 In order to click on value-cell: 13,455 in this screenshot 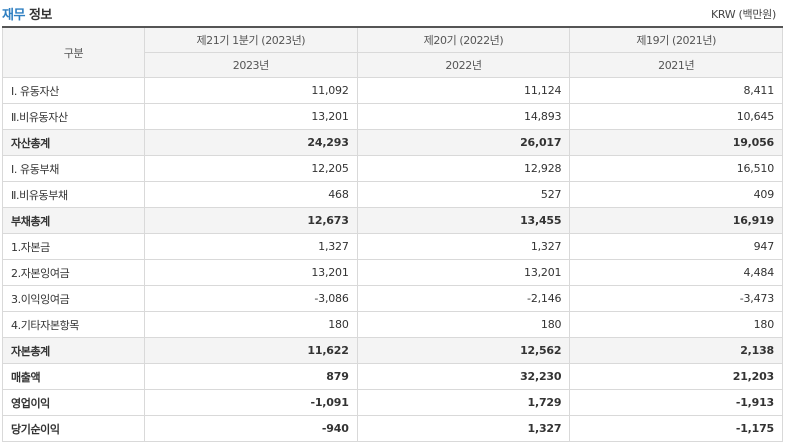, I will do `click(463, 220)`.